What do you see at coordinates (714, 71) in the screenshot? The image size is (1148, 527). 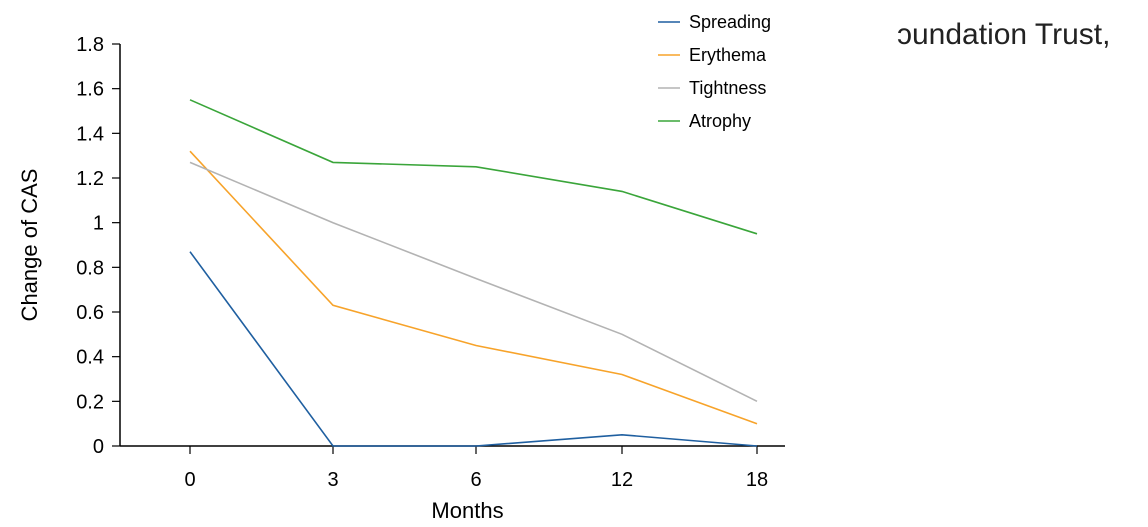 I see `chart-legend: Spreading Erythema Tightness Atrophy` at bounding box center [714, 71].